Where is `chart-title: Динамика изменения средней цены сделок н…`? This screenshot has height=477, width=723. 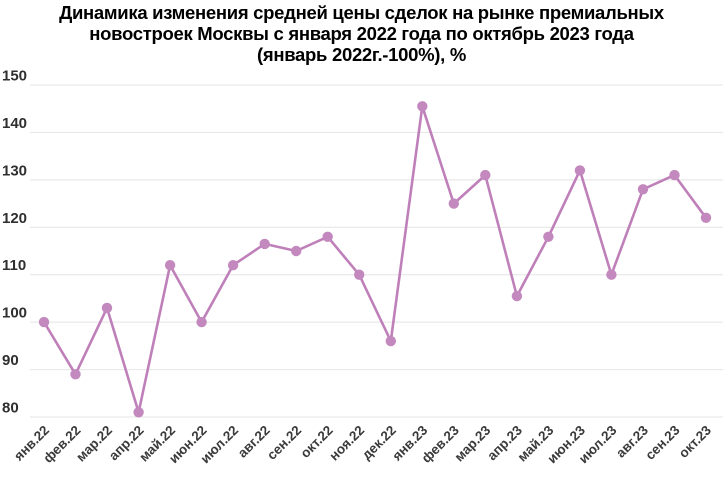
chart-title: Динамика изменения средней цены сделок н… is located at coordinates (361, 33).